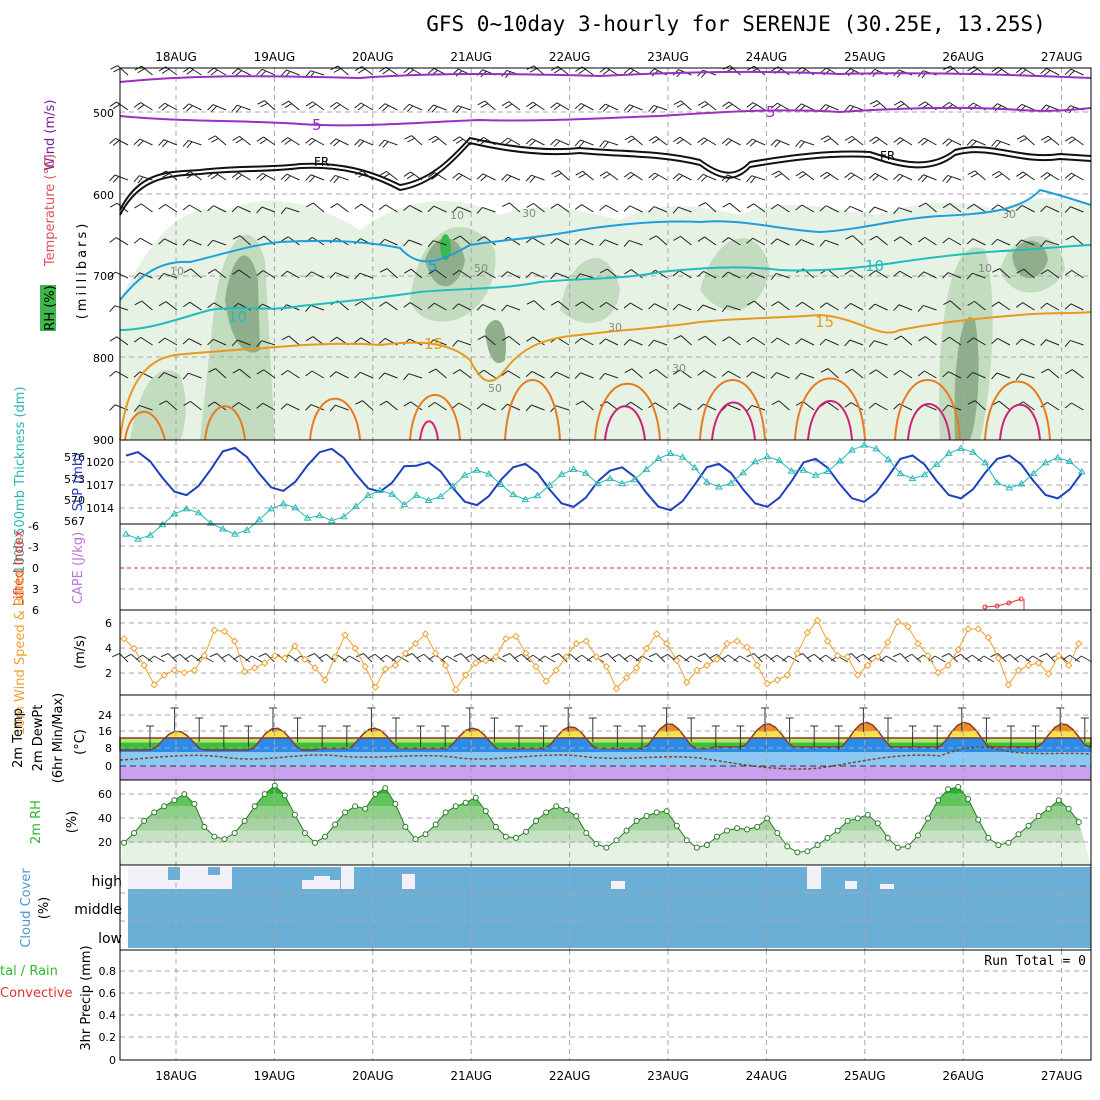 Image resolution: width=1100 pixels, height=1100 pixels. Describe the element at coordinates (605, 178) in the screenshot. I see `isotherm-0-b` at that location.